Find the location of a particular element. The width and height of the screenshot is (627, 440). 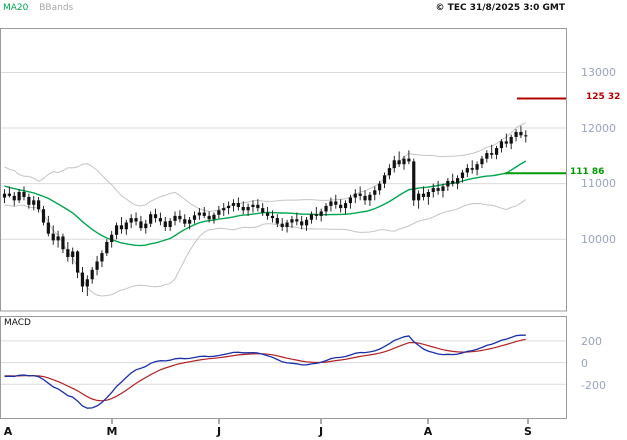

macd-line is located at coordinates (265, 371).